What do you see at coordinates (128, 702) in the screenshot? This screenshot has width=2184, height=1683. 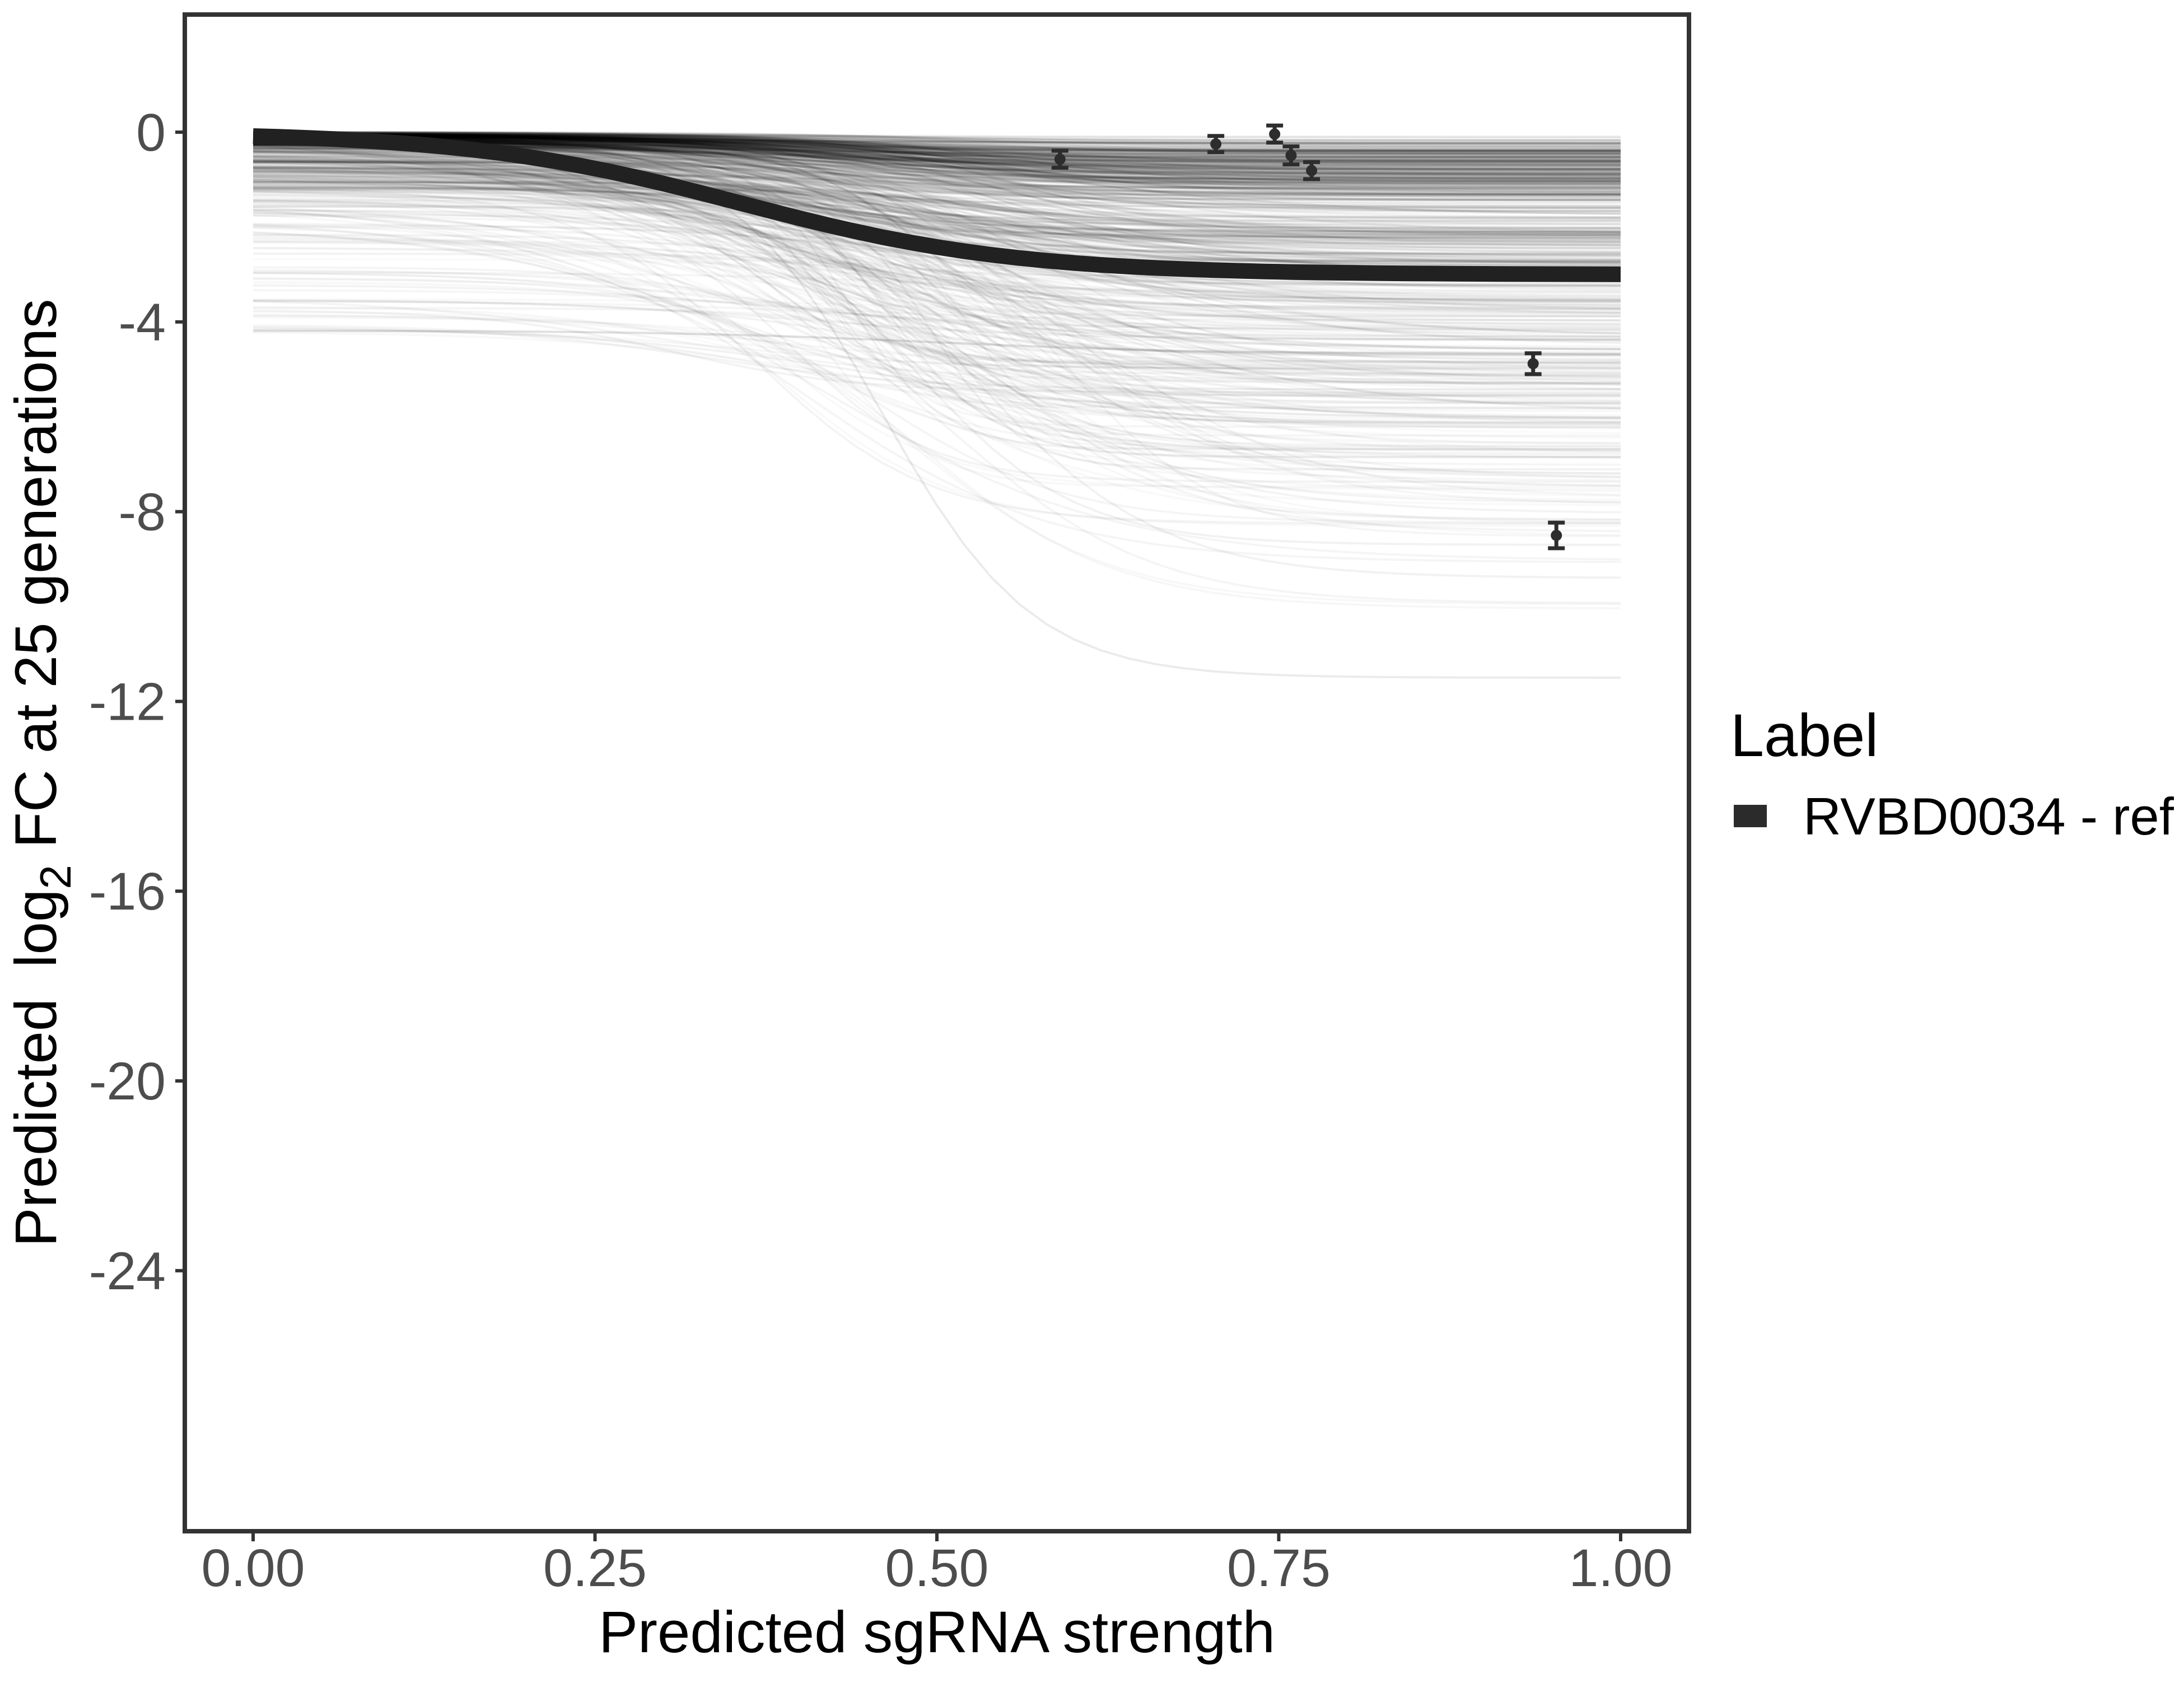 I see `y-tick-label: -12` at bounding box center [128, 702].